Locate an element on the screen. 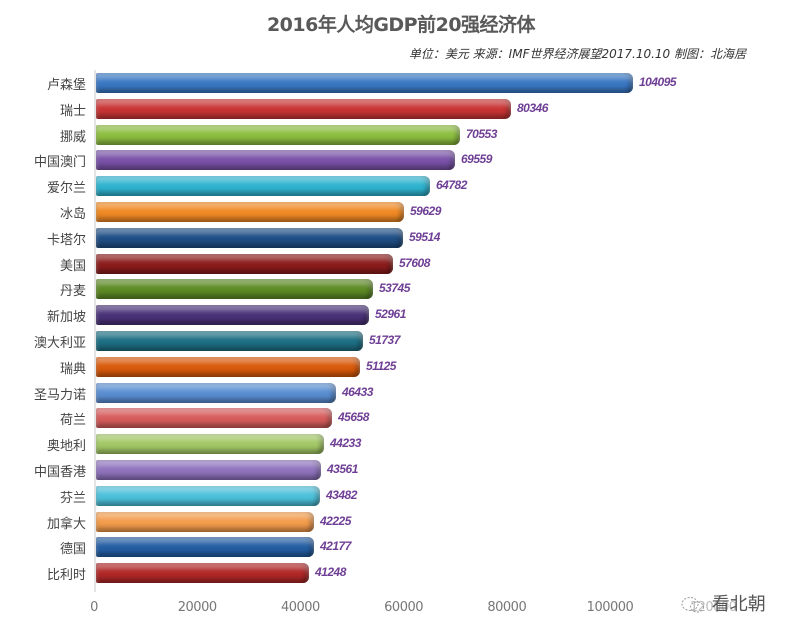  bar-row: 瑞士 80346 is located at coordinates (401, 109).